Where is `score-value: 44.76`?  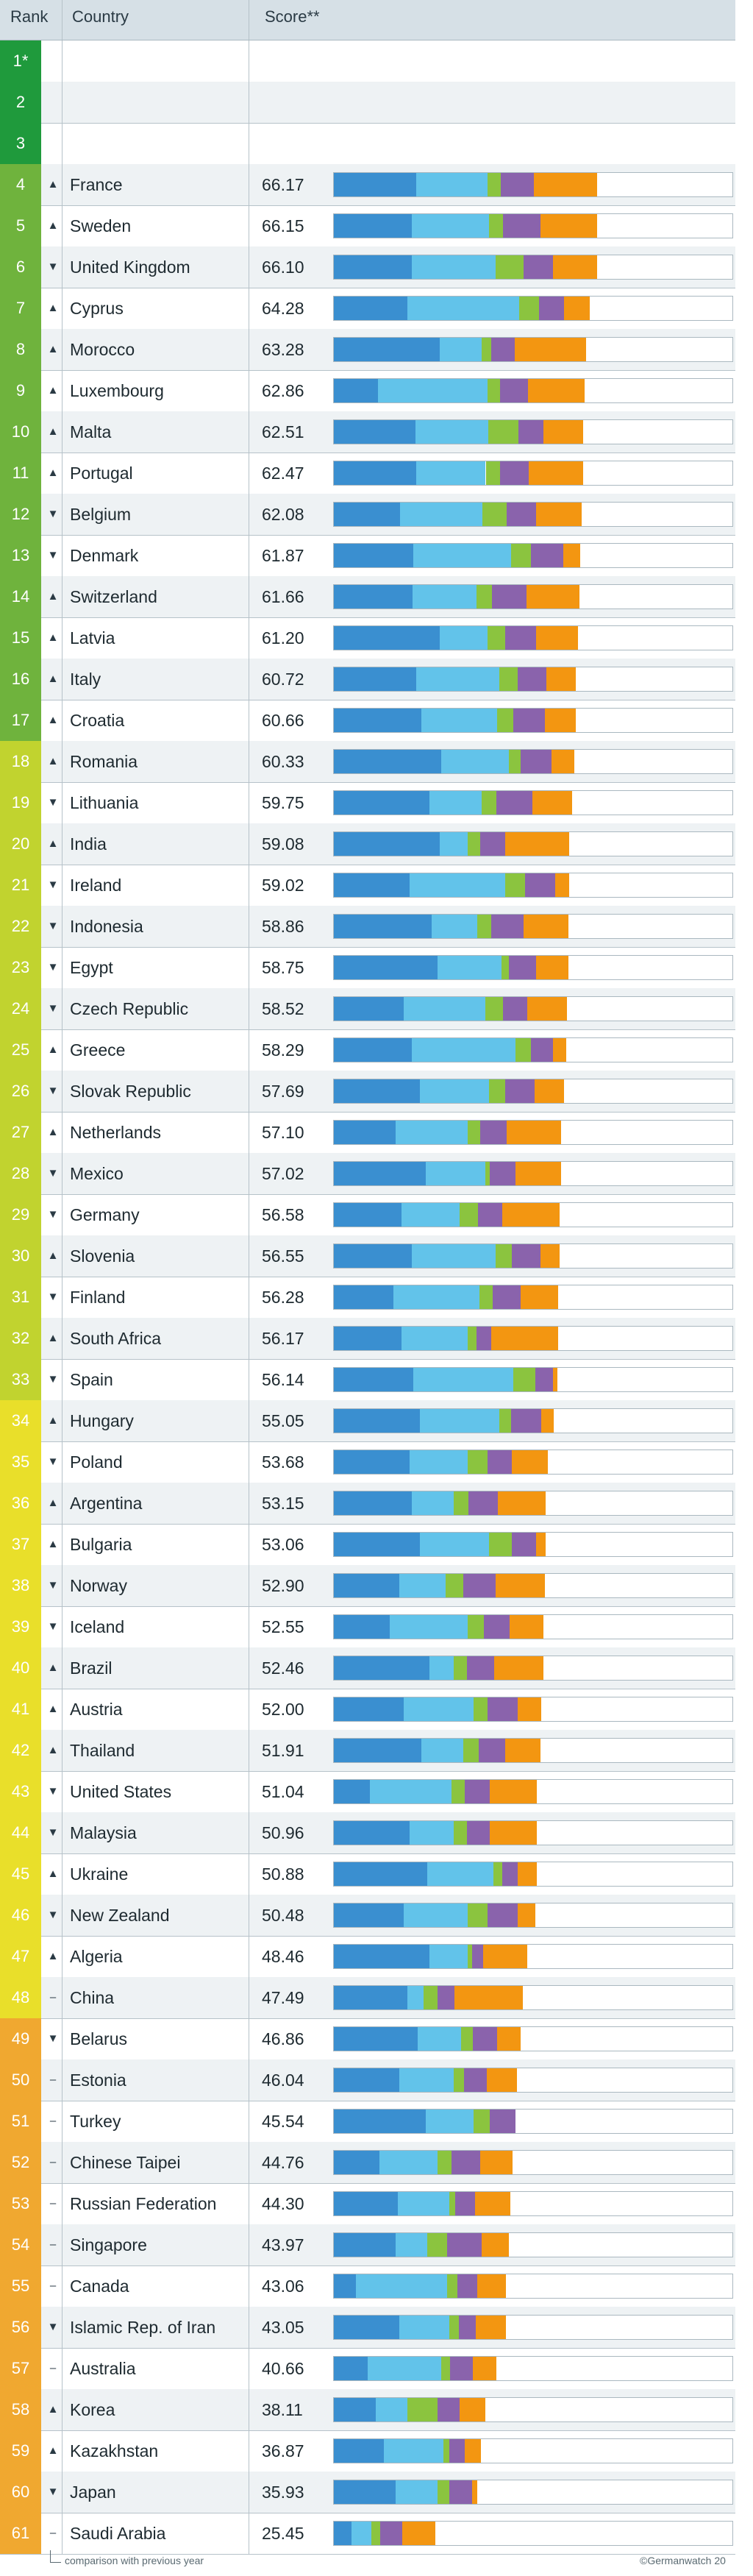 score-value: 44.76 is located at coordinates (283, 2162).